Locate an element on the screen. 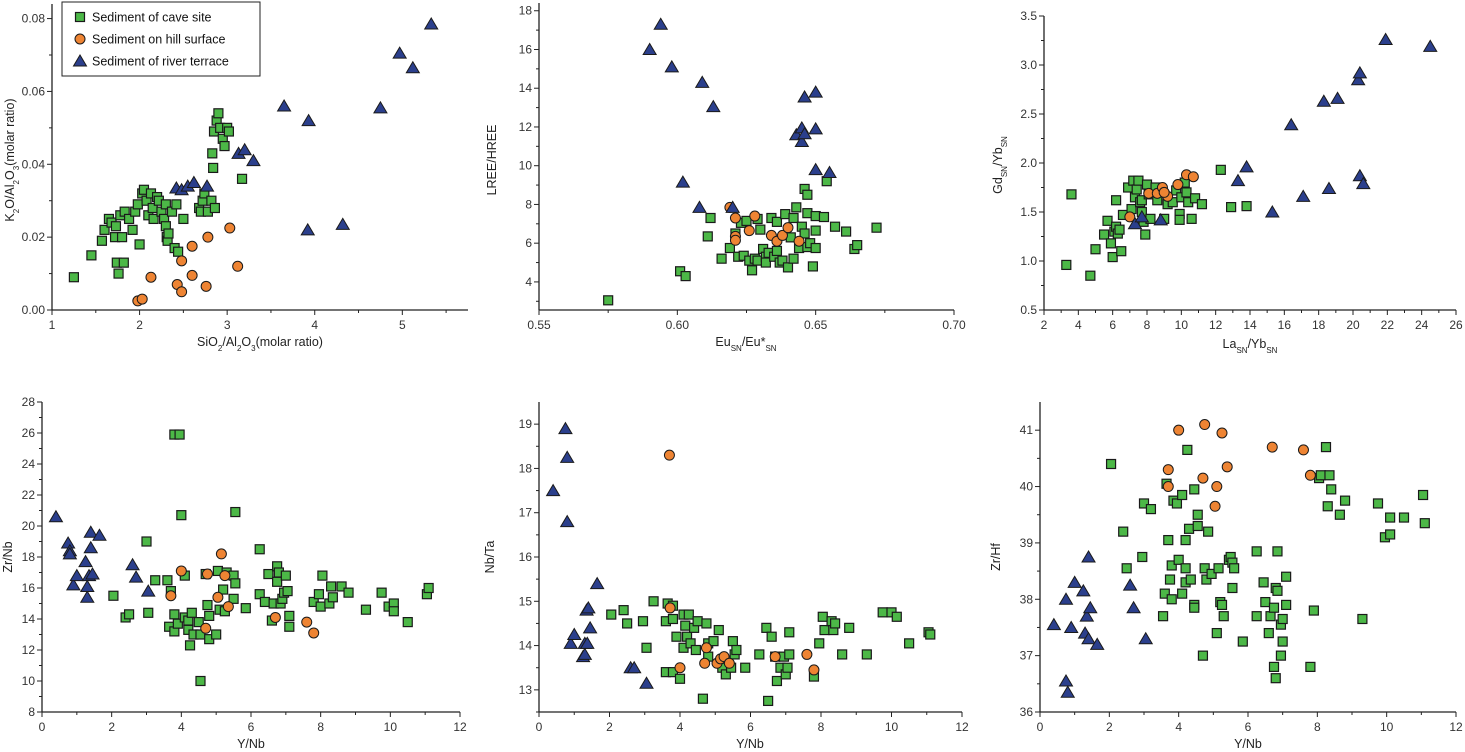 The width and height of the screenshot is (1465, 752). y-tick-label: 38 is located at coordinates (1027, 599).